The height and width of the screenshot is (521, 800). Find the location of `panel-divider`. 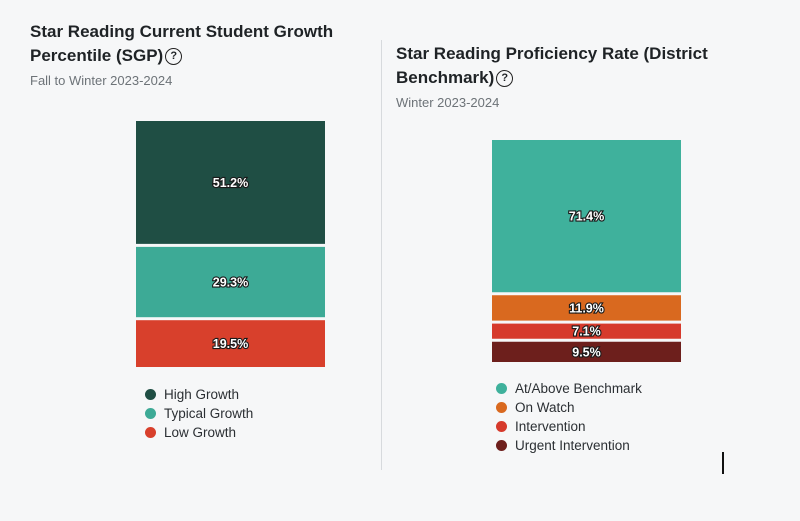

panel-divider is located at coordinates (381, 255).